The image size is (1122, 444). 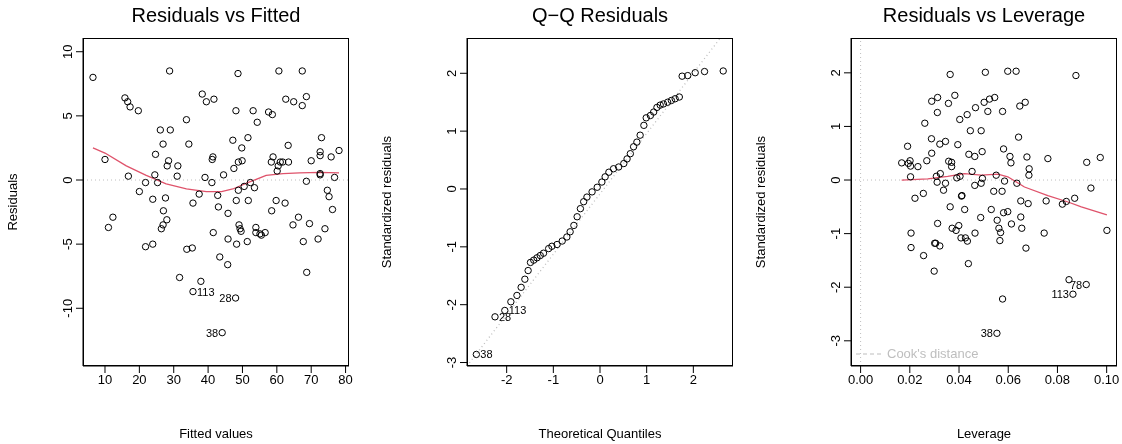 What do you see at coordinates (1008, 380) in the screenshot?
I see `x-tick-label: 0.06` at bounding box center [1008, 380].